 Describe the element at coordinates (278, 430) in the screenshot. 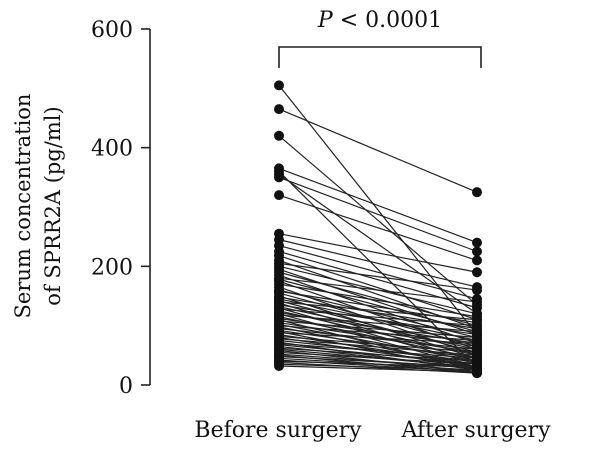

I see `category-label-before: Before surgery` at that location.